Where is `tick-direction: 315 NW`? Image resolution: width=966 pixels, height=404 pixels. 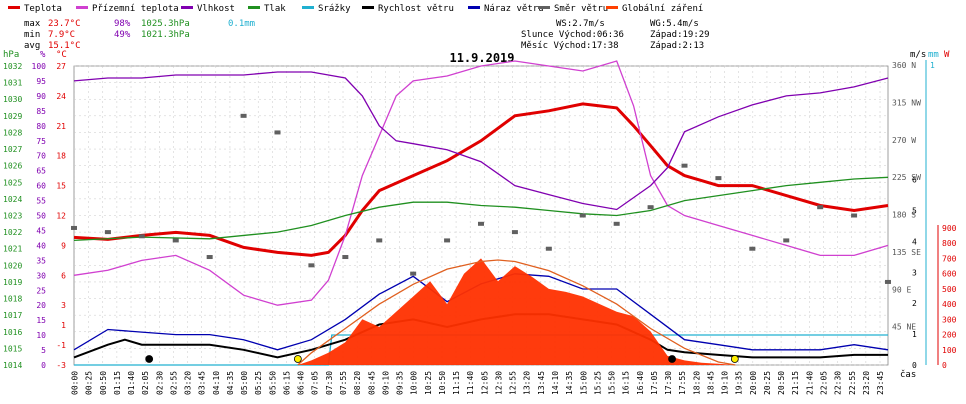 tick-direction: 315 NW is located at coordinates (906, 102).